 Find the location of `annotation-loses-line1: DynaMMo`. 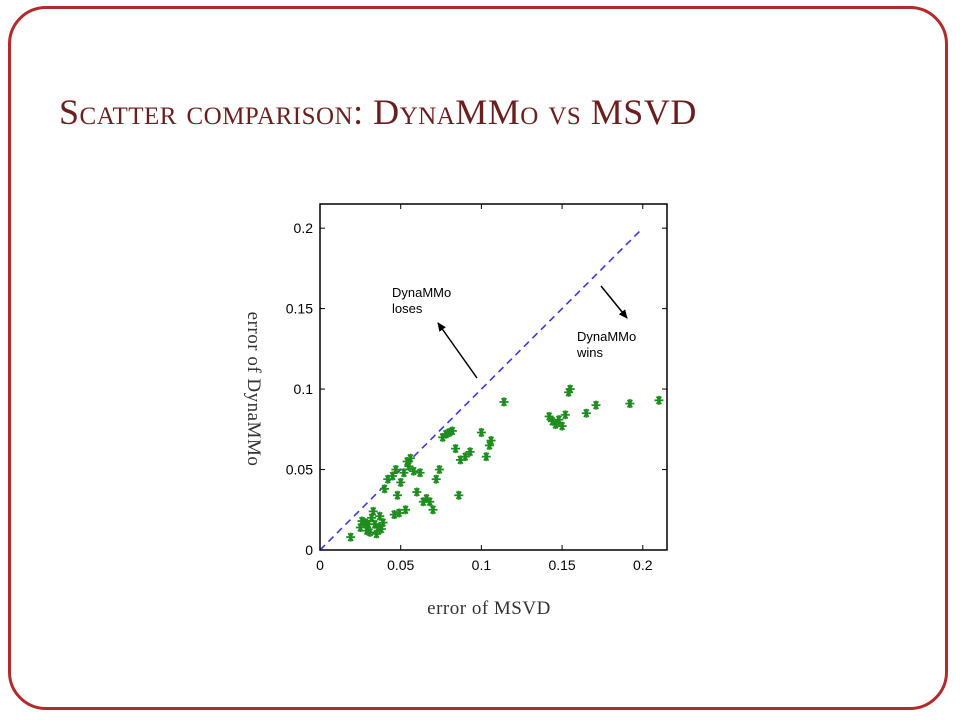

annotation-loses-line1: DynaMMo is located at coordinates (421, 292).